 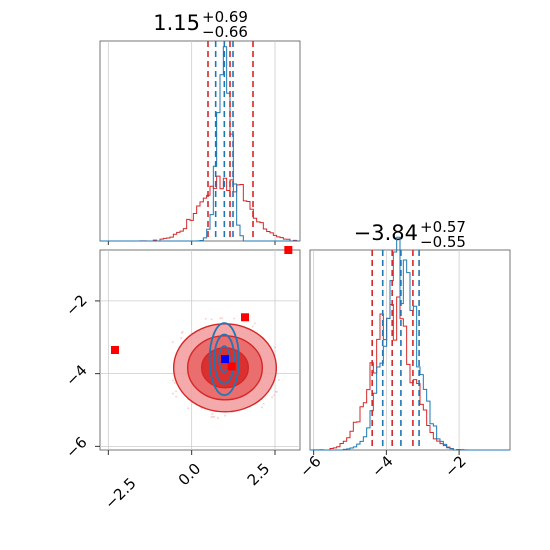 I want to click on hist1-frame, so click(x=200, y=141).